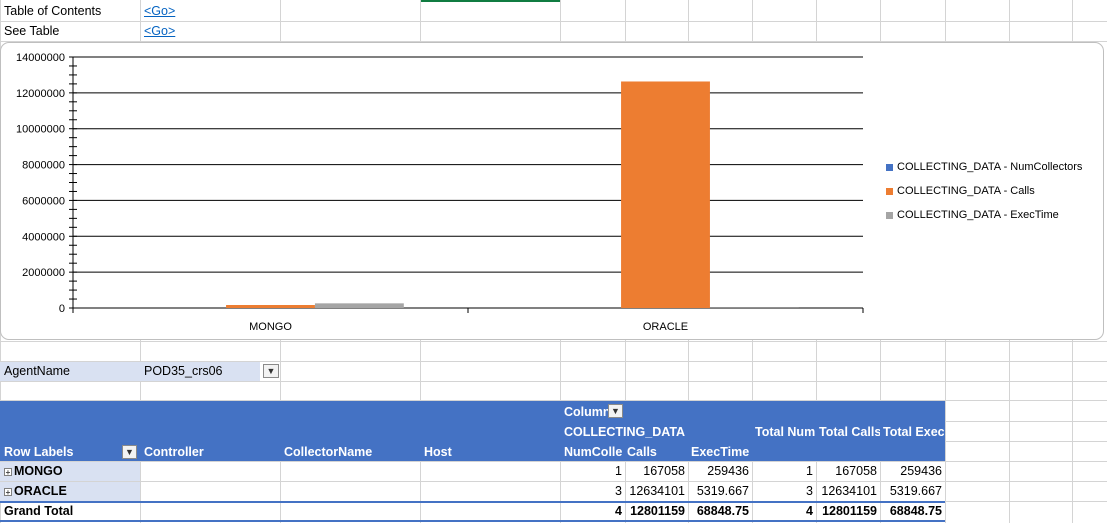 Image resolution: width=1107 pixels, height=523 pixels. What do you see at coordinates (966, 191) in the screenshot?
I see `legend-label: COLLECTING_DATA - Calls` at bounding box center [966, 191].